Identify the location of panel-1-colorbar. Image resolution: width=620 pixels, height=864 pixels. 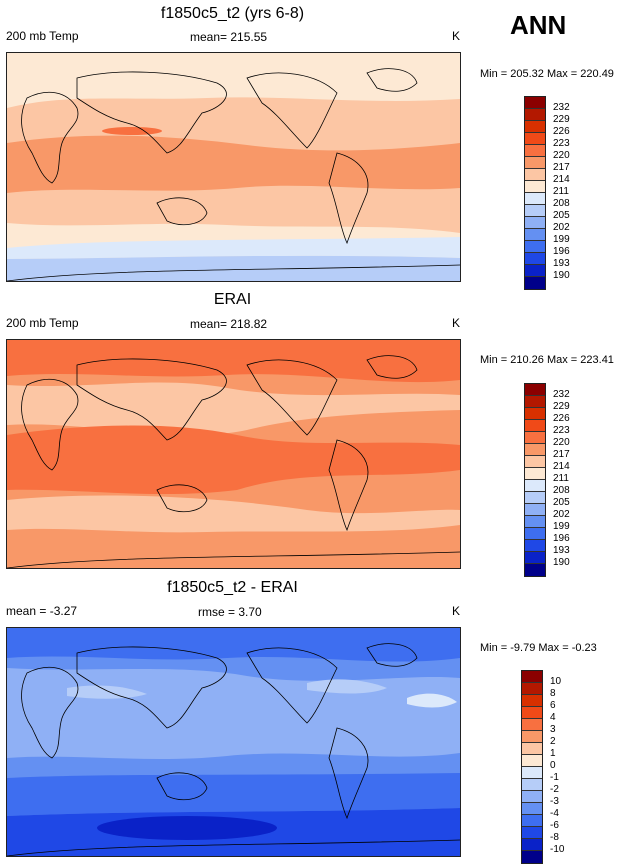
(535, 193).